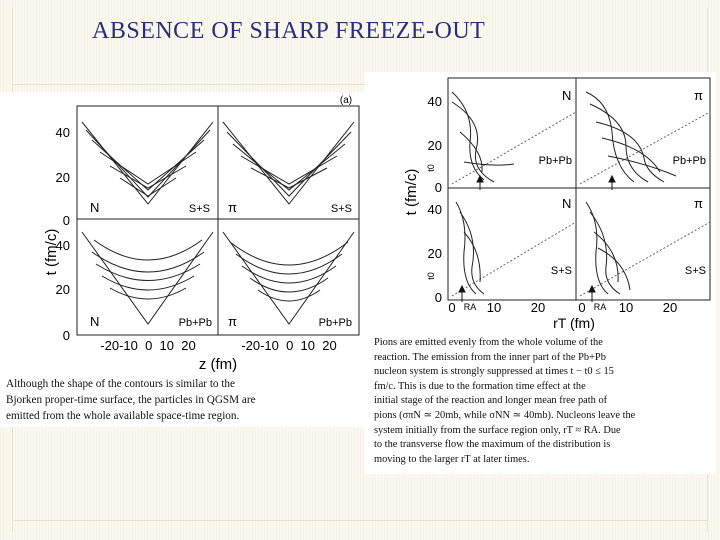 The width and height of the screenshot is (720, 540). What do you see at coordinates (435, 145) in the screenshot?
I see `right-ytick-top-2: 20` at bounding box center [435, 145].